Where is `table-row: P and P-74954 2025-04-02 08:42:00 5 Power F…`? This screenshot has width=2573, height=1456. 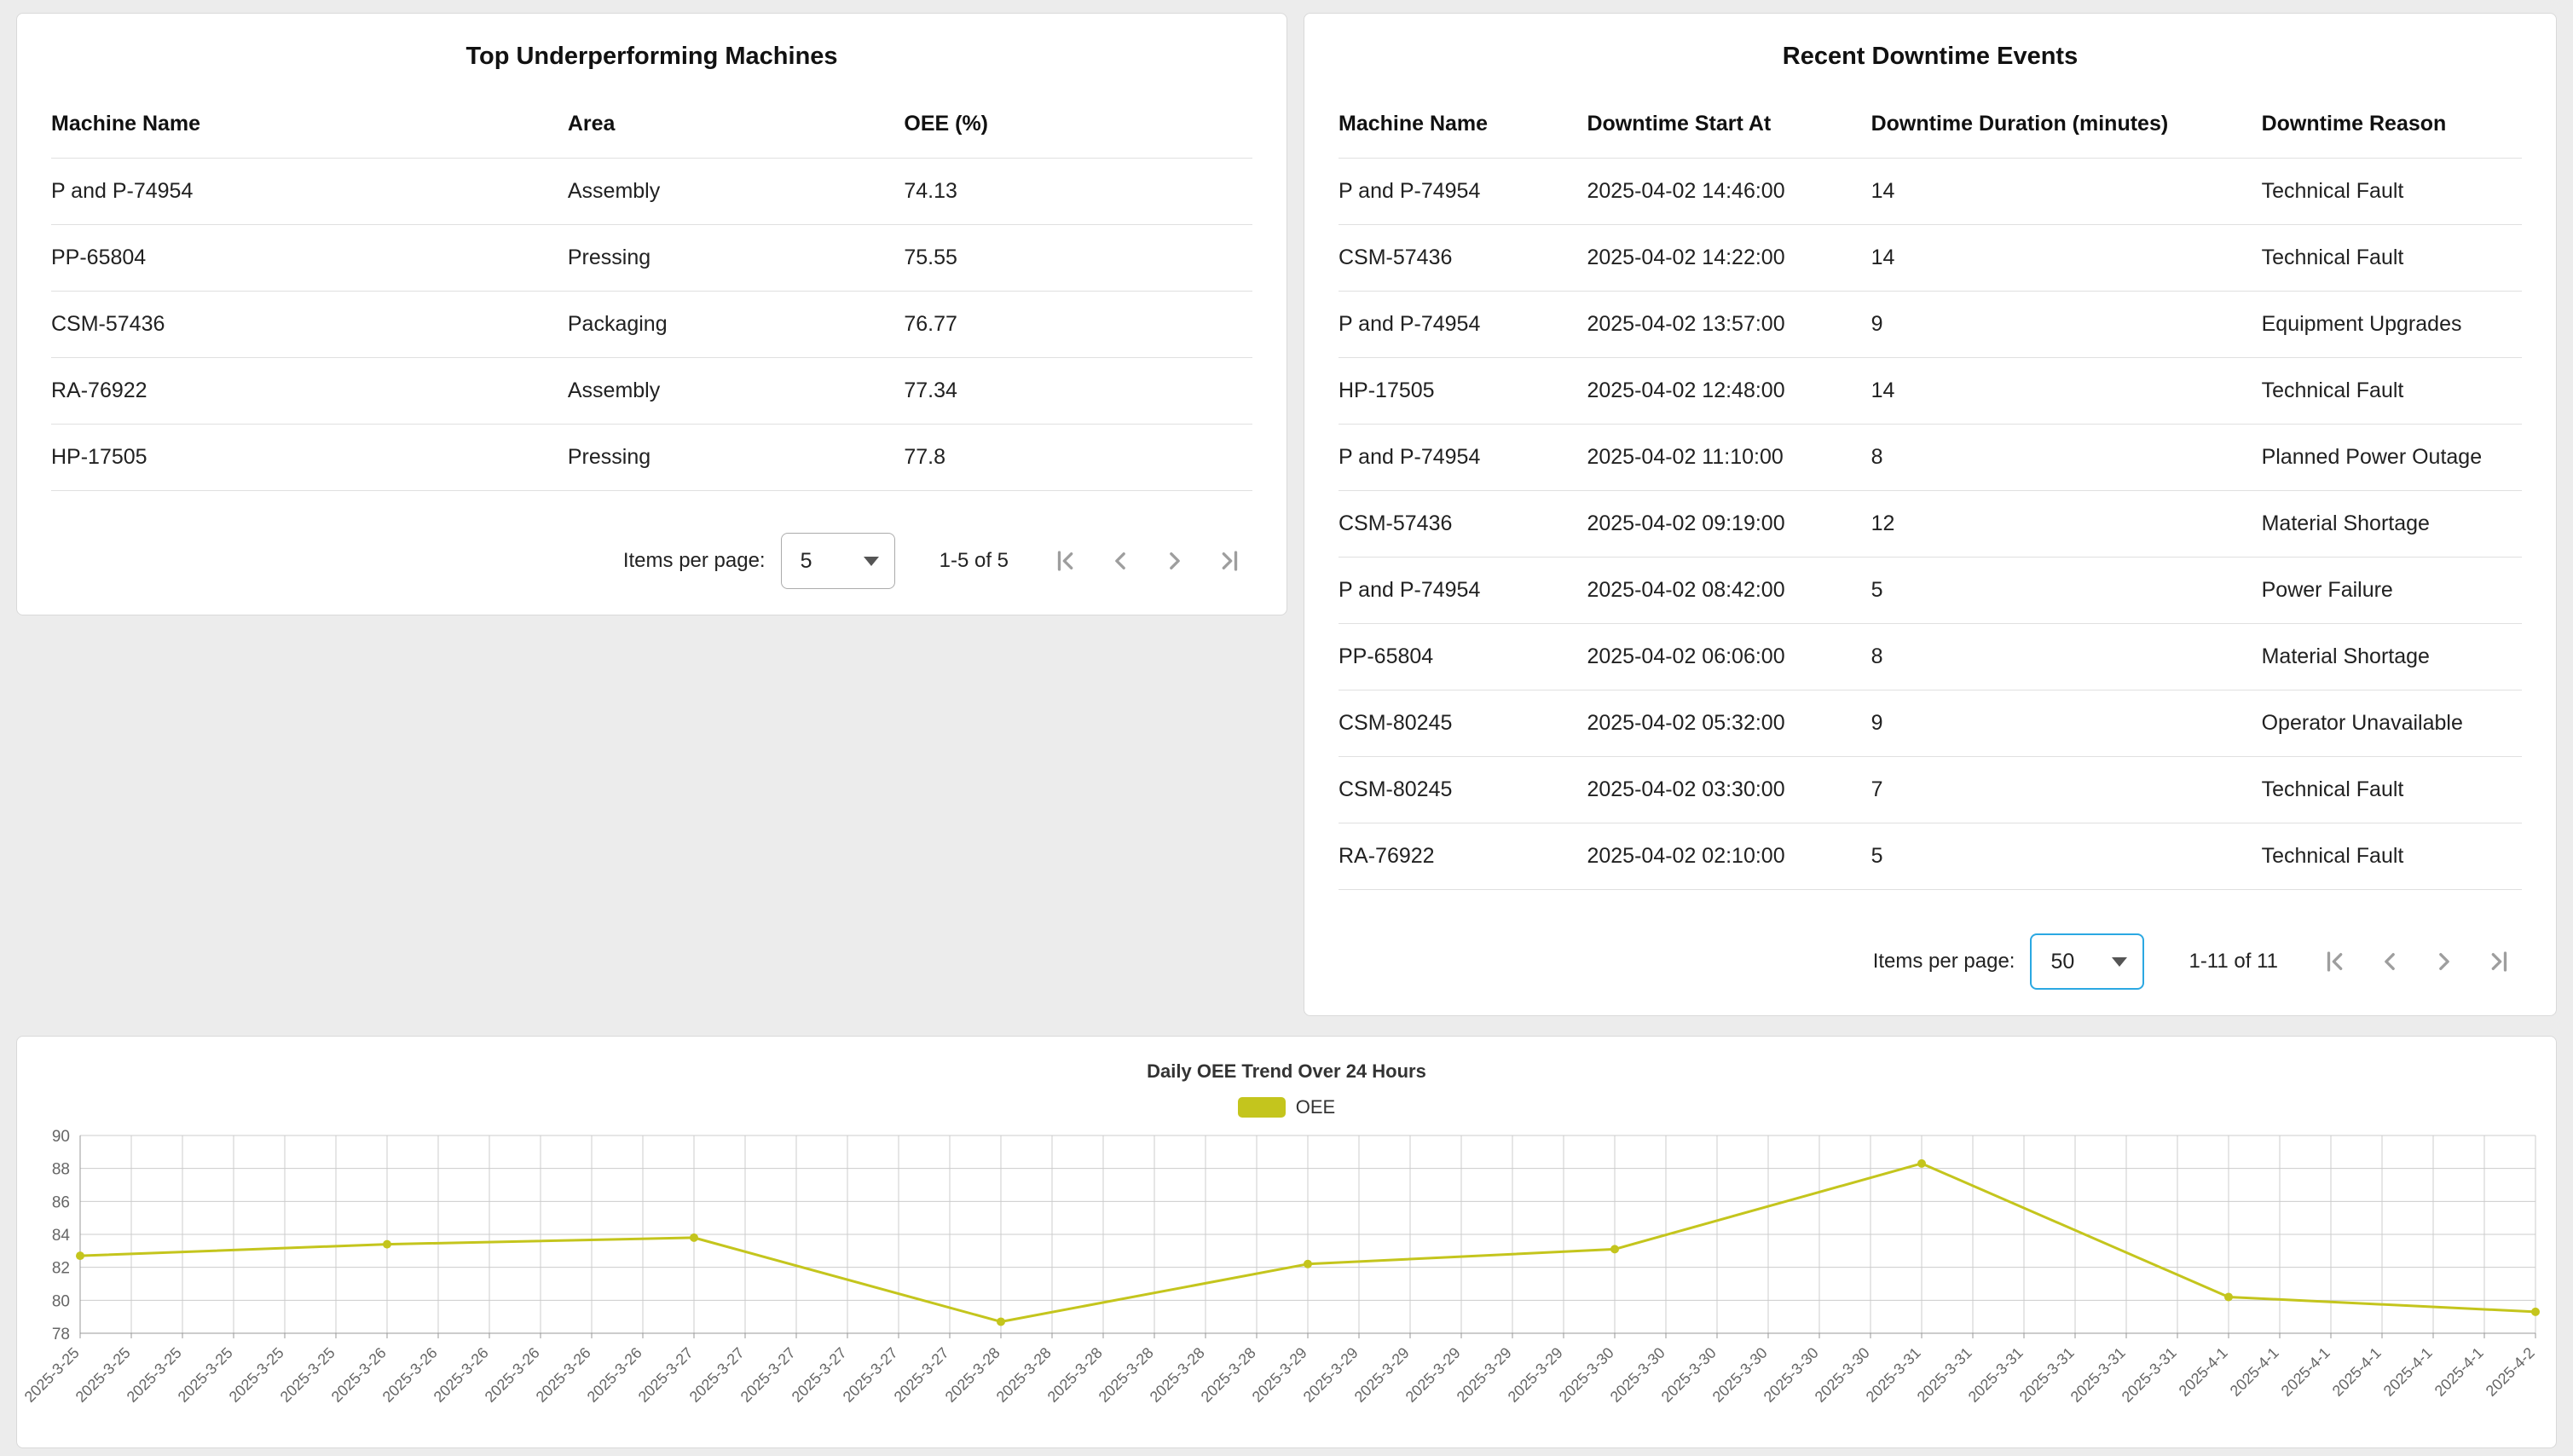
table-row: P and P-74954 2025-04-02 08:42:00 5 Power F… is located at coordinates (1930, 590).